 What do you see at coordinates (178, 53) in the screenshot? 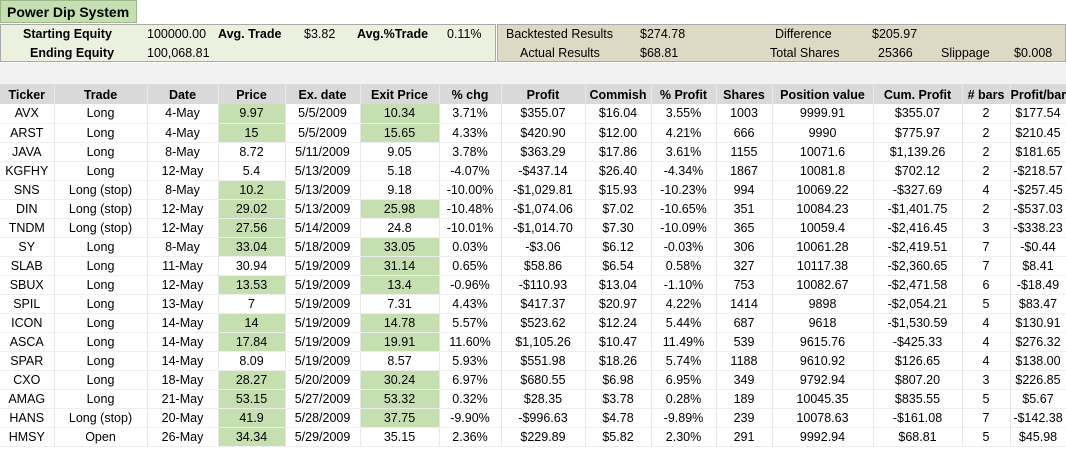
I see `ending-equity-value: 100,068.81` at bounding box center [178, 53].